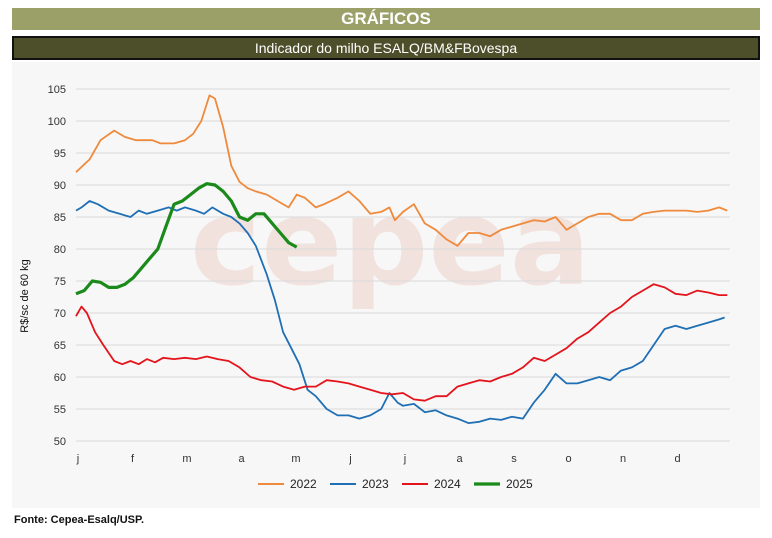  I want to click on x-tick-label: o, so click(568, 459).